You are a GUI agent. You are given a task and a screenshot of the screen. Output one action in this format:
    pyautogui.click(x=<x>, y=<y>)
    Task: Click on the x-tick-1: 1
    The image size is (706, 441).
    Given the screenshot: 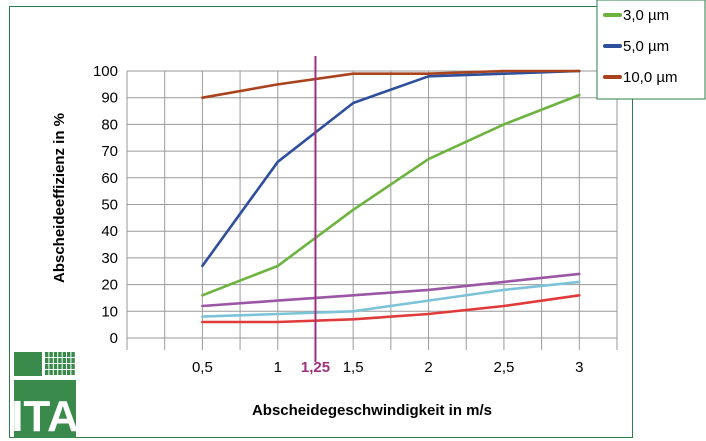 What is the action you would take?
    pyautogui.click(x=278, y=367)
    